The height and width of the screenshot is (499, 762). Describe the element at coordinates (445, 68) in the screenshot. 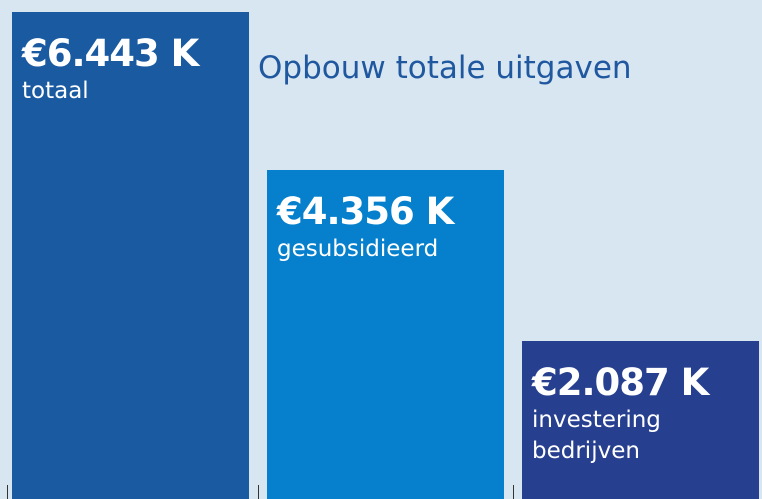

I see `chart-title: Opbouw totale uitgaven` at that location.